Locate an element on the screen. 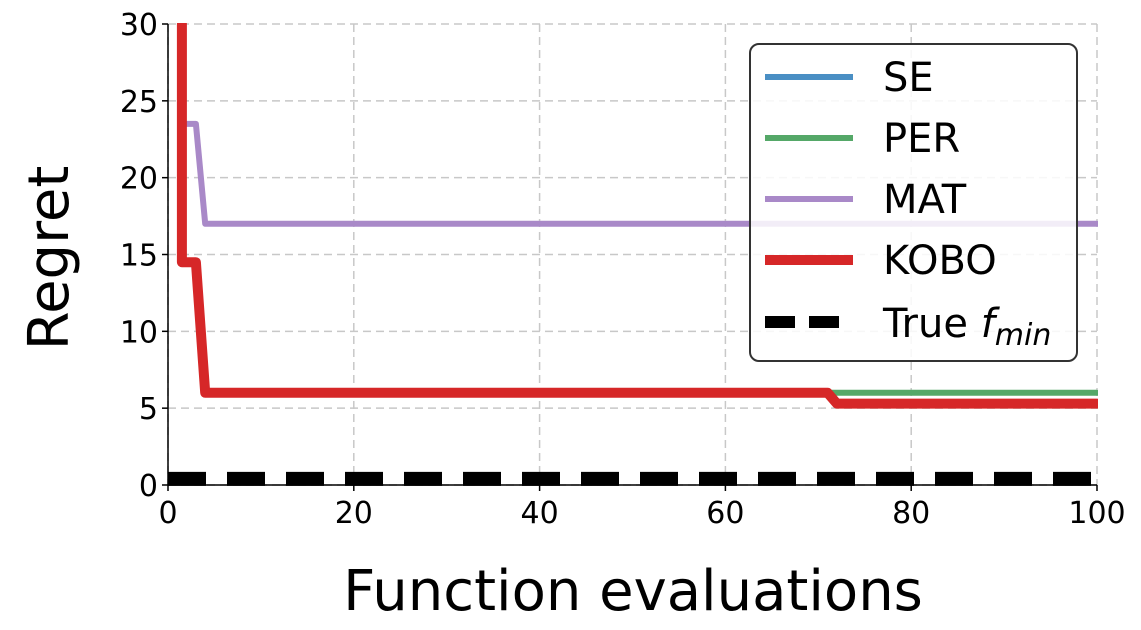  legend: SE PER MAT KOBO True fmin is located at coordinates (913, 202).